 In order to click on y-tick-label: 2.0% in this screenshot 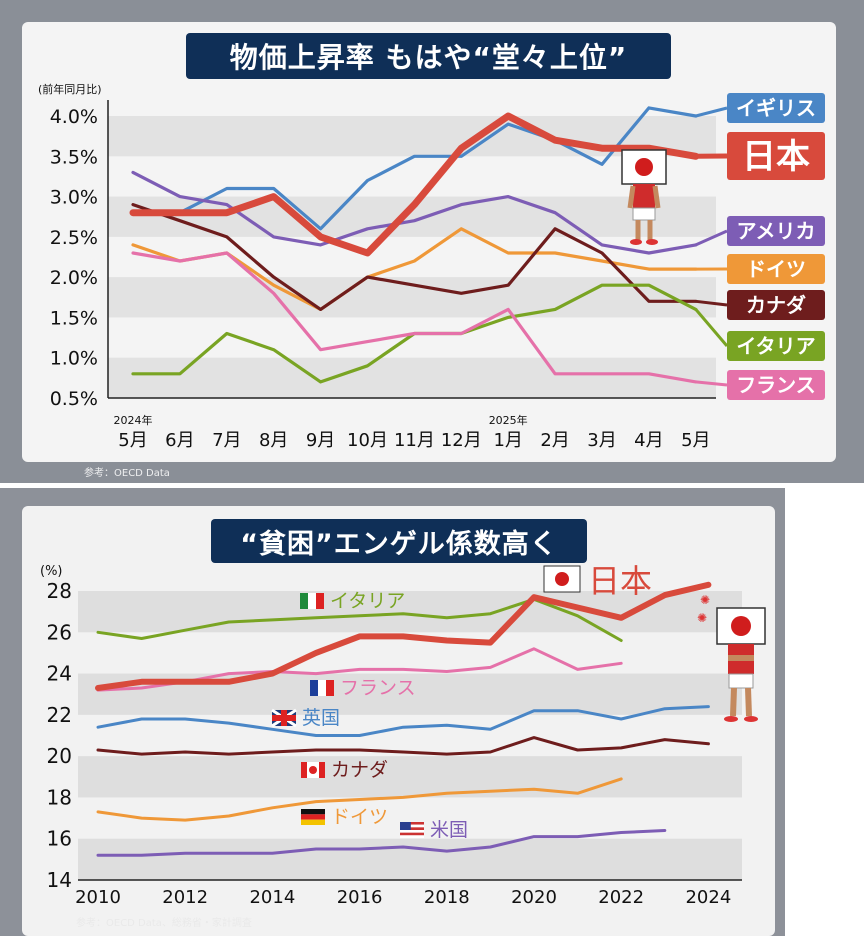, I will do `click(74, 278)`.